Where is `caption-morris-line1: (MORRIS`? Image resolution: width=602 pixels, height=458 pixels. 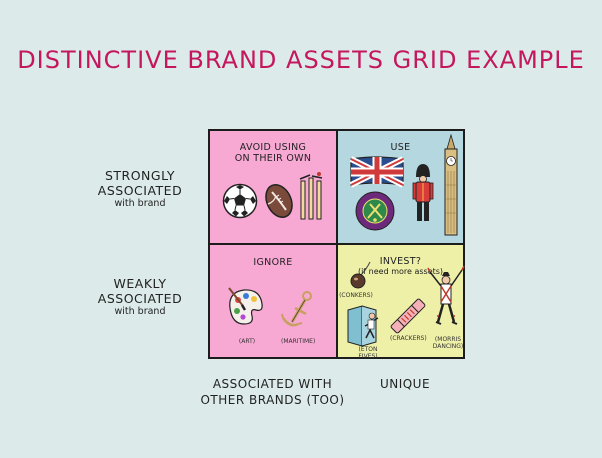
caption-morris-line1: (MORRIS is located at coordinates (448, 339).